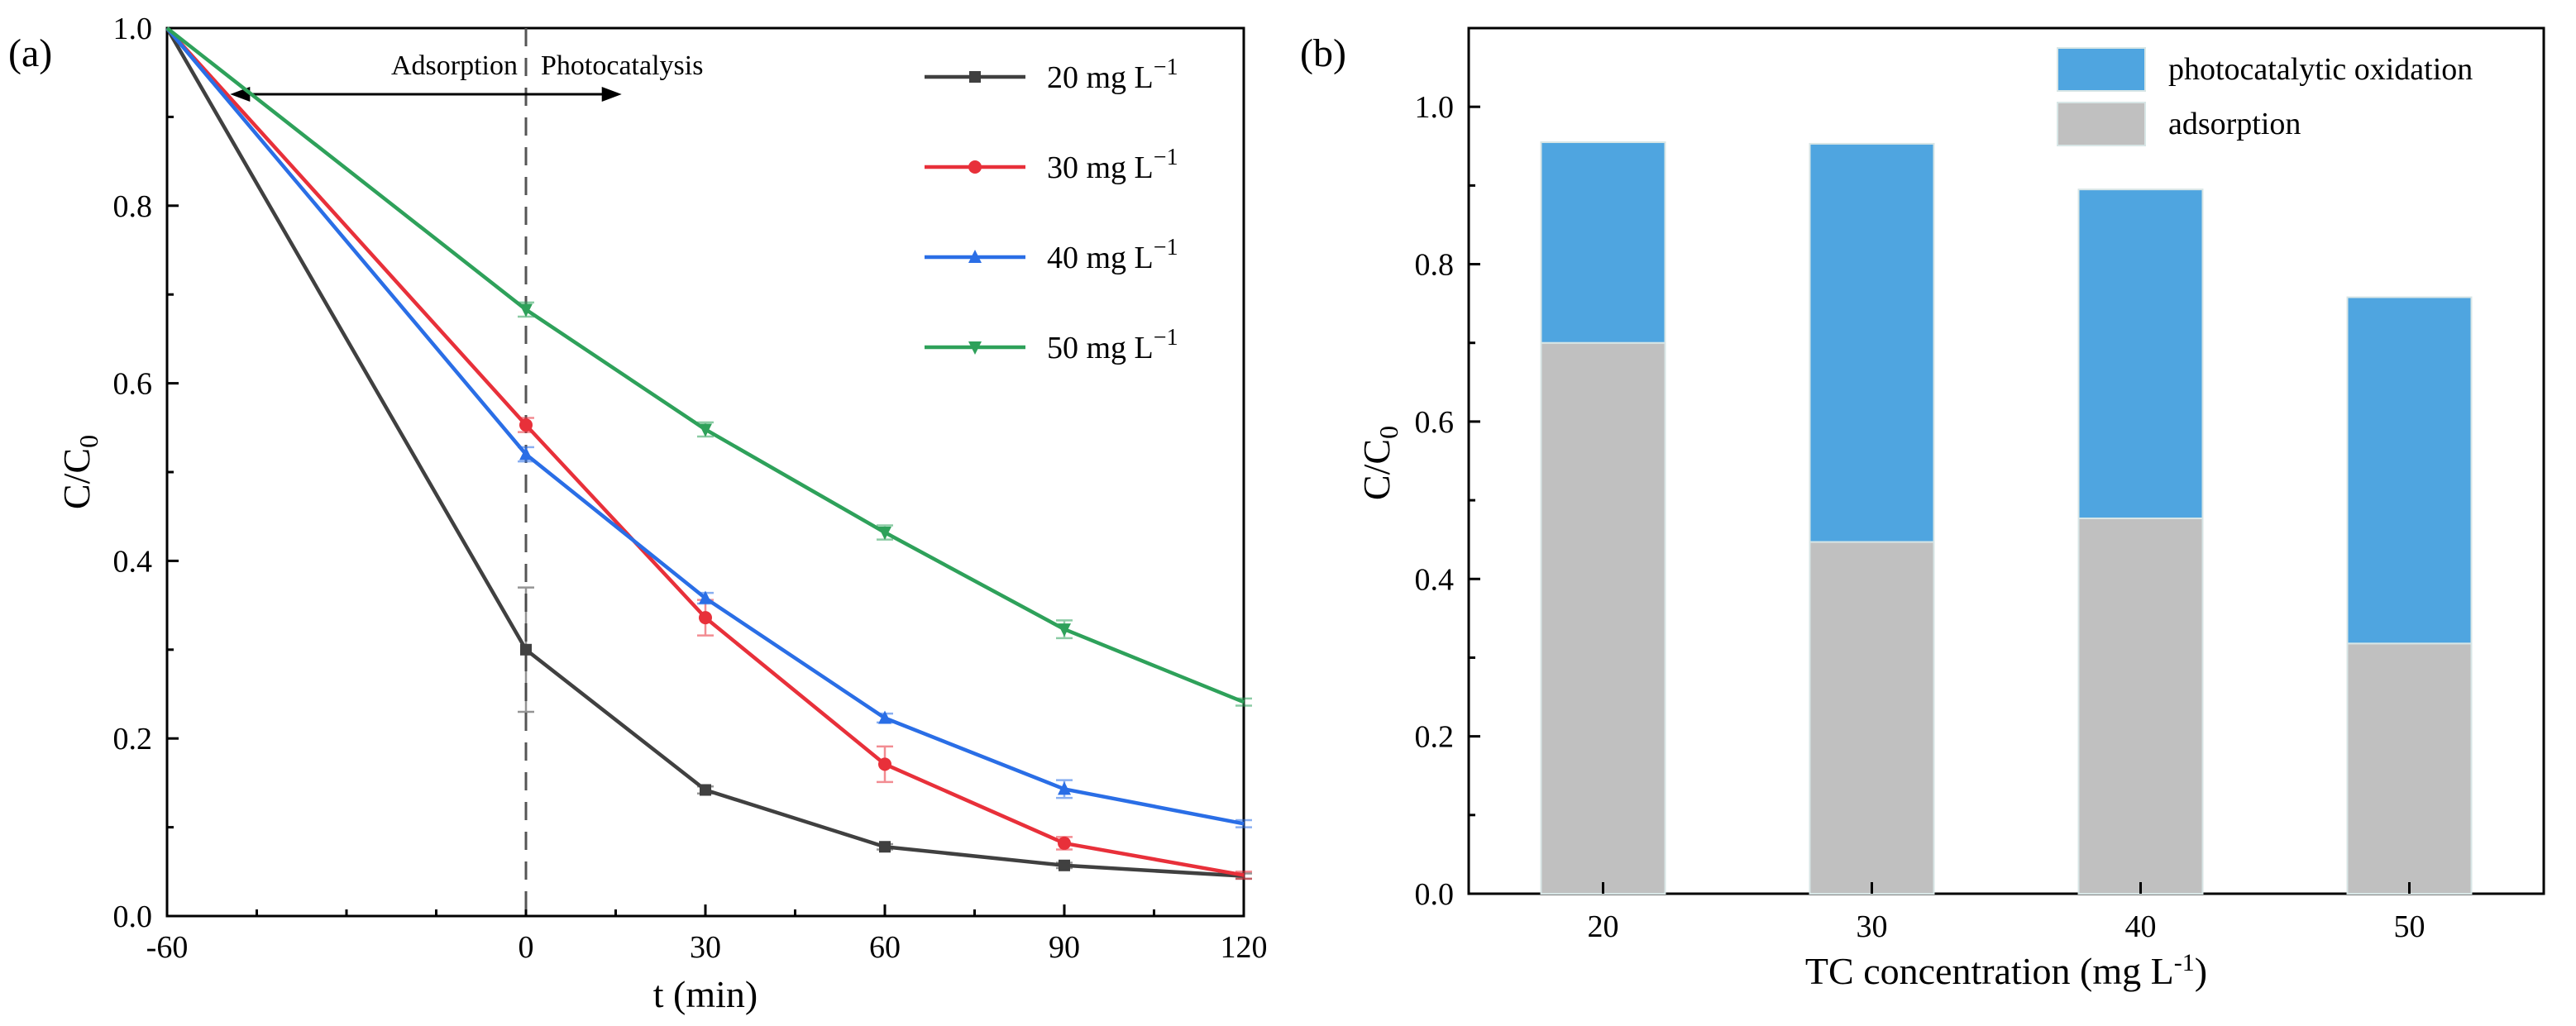 This screenshot has height=1026, width=2576. I want to click on x-tick-label: 60, so click(885, 947).